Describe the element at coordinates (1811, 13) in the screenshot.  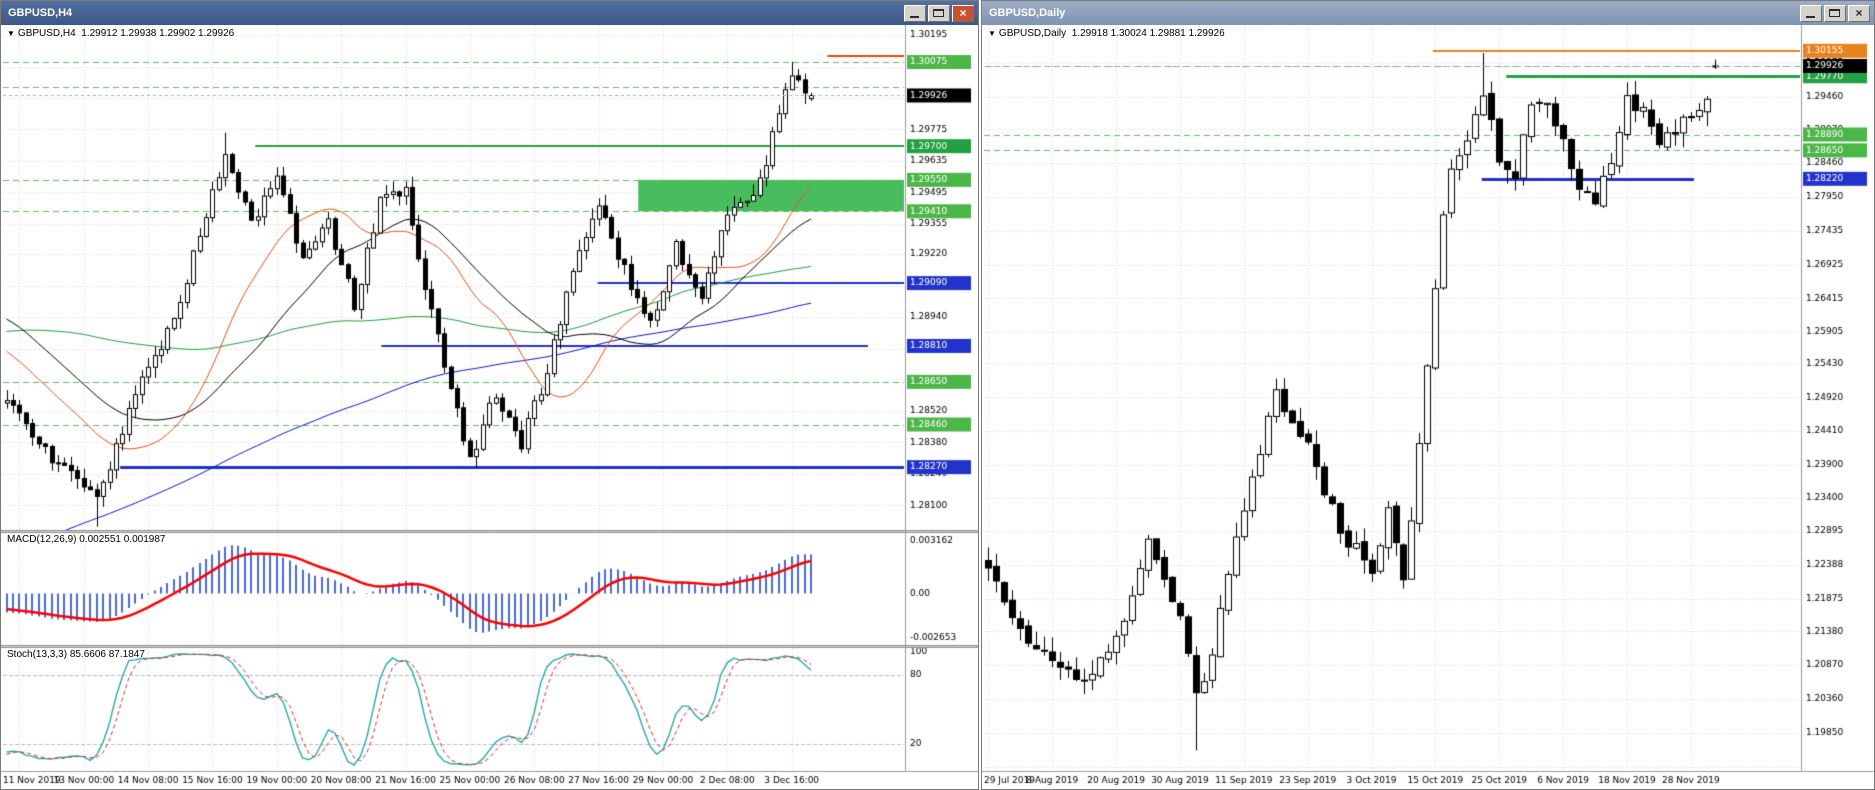
I see `daily-minimize-button` at that location.